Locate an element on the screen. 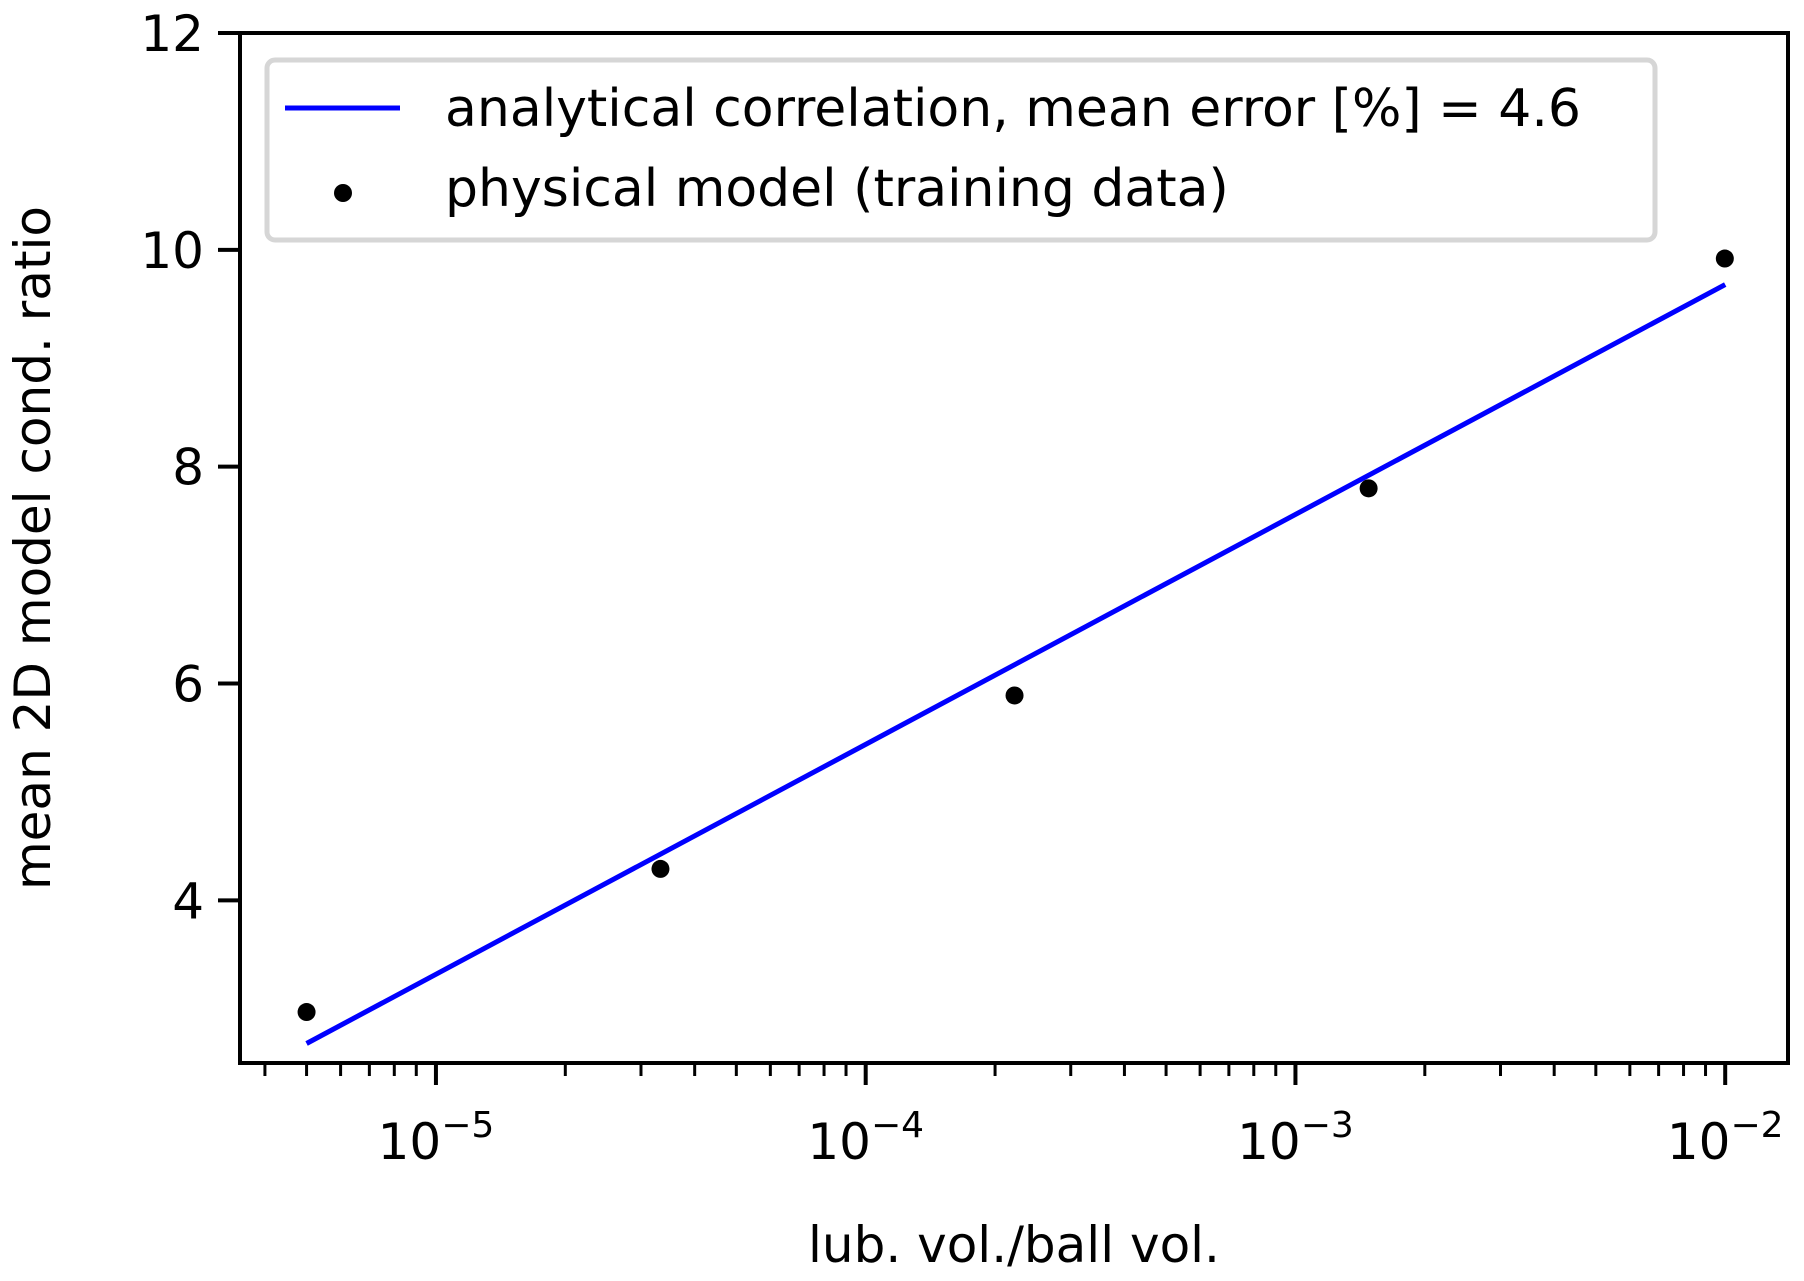 This screenshot has width=1804, height=1281. y-tick-label: 8 is located at coordinates (188, 468).